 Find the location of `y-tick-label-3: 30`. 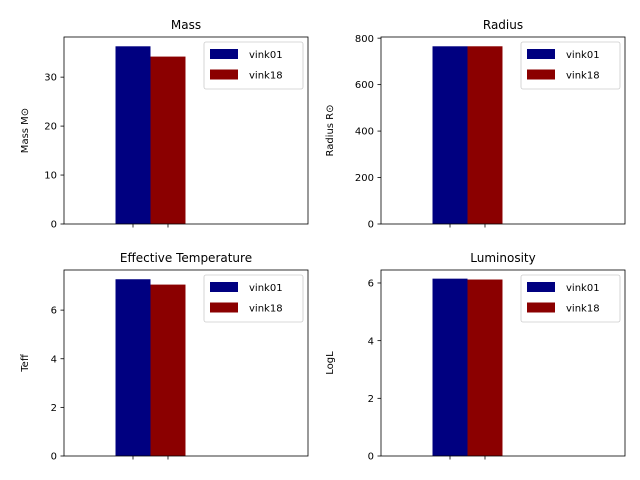

y-tick-label-3: 30 is located at coordinates (50, 78).